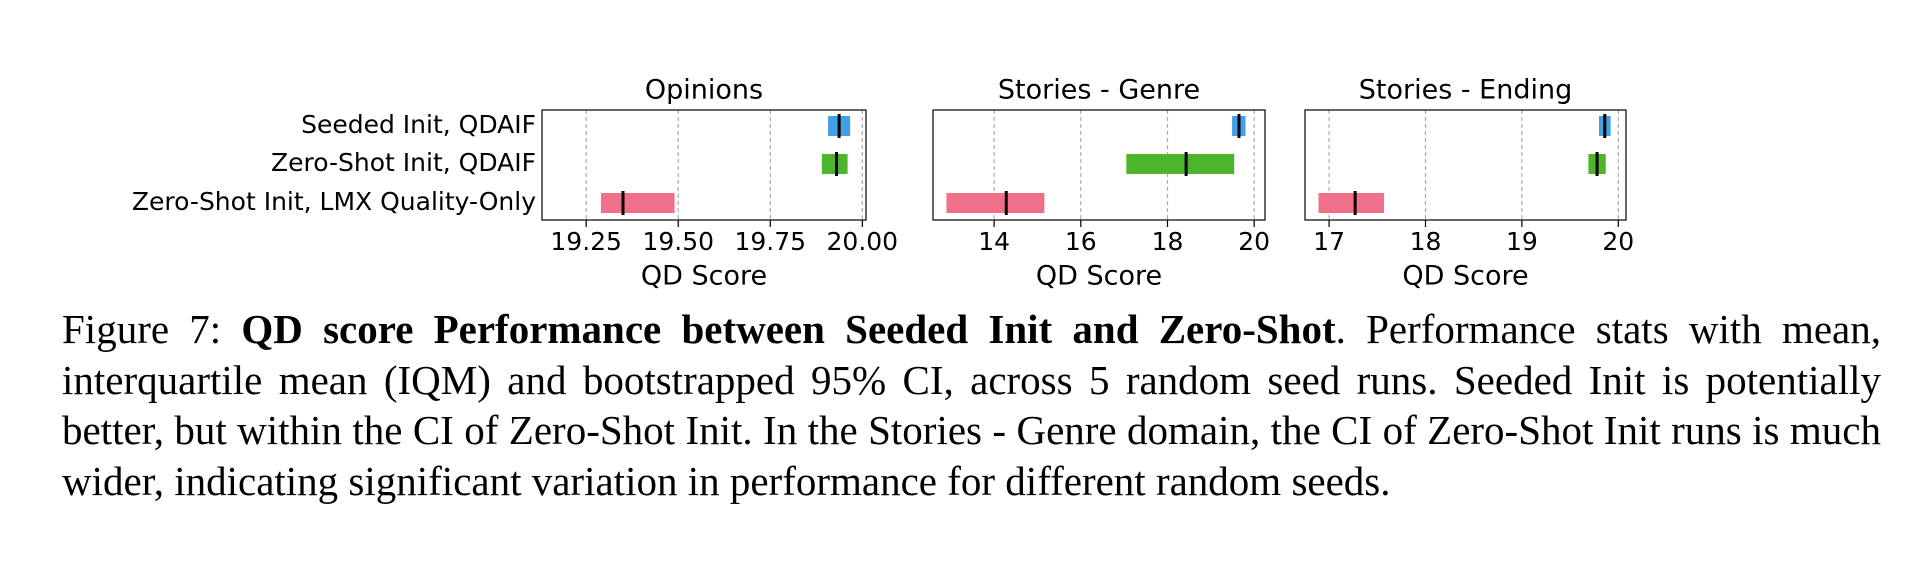 Image resolution: width=1920 pixels, height=573 pixels. Describe the element at coordinates (403, 162) in the screenshot. I see `y-category-label: Zero-Shot Init, QDAIF` at that location.